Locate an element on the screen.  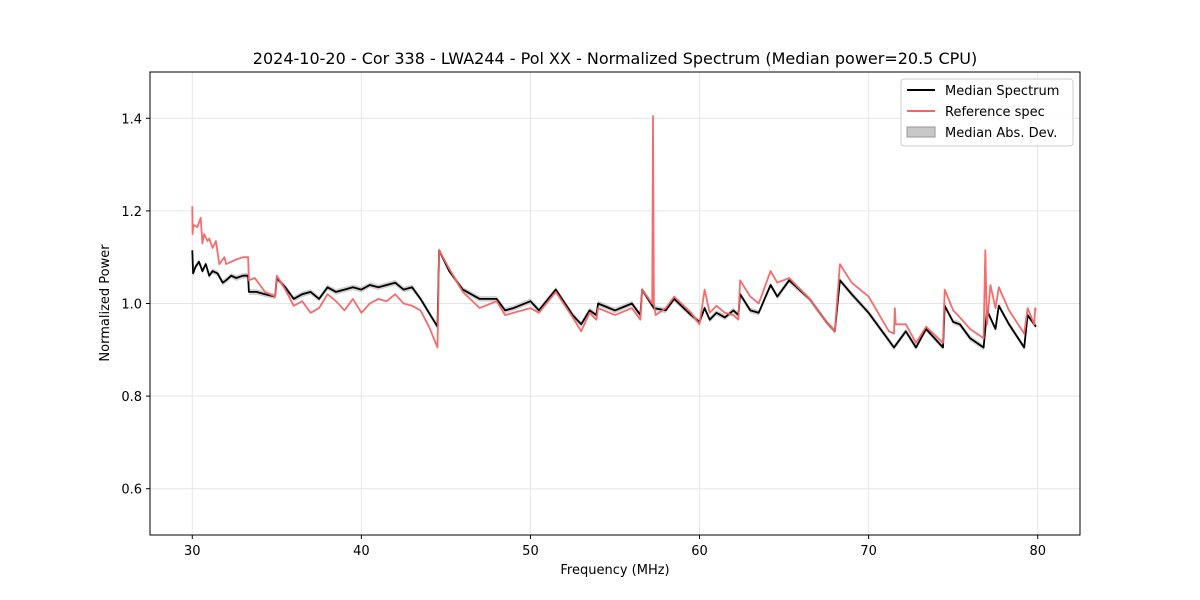
legend-label-median: Median Spectrum is located at coordinates (1002, 91).